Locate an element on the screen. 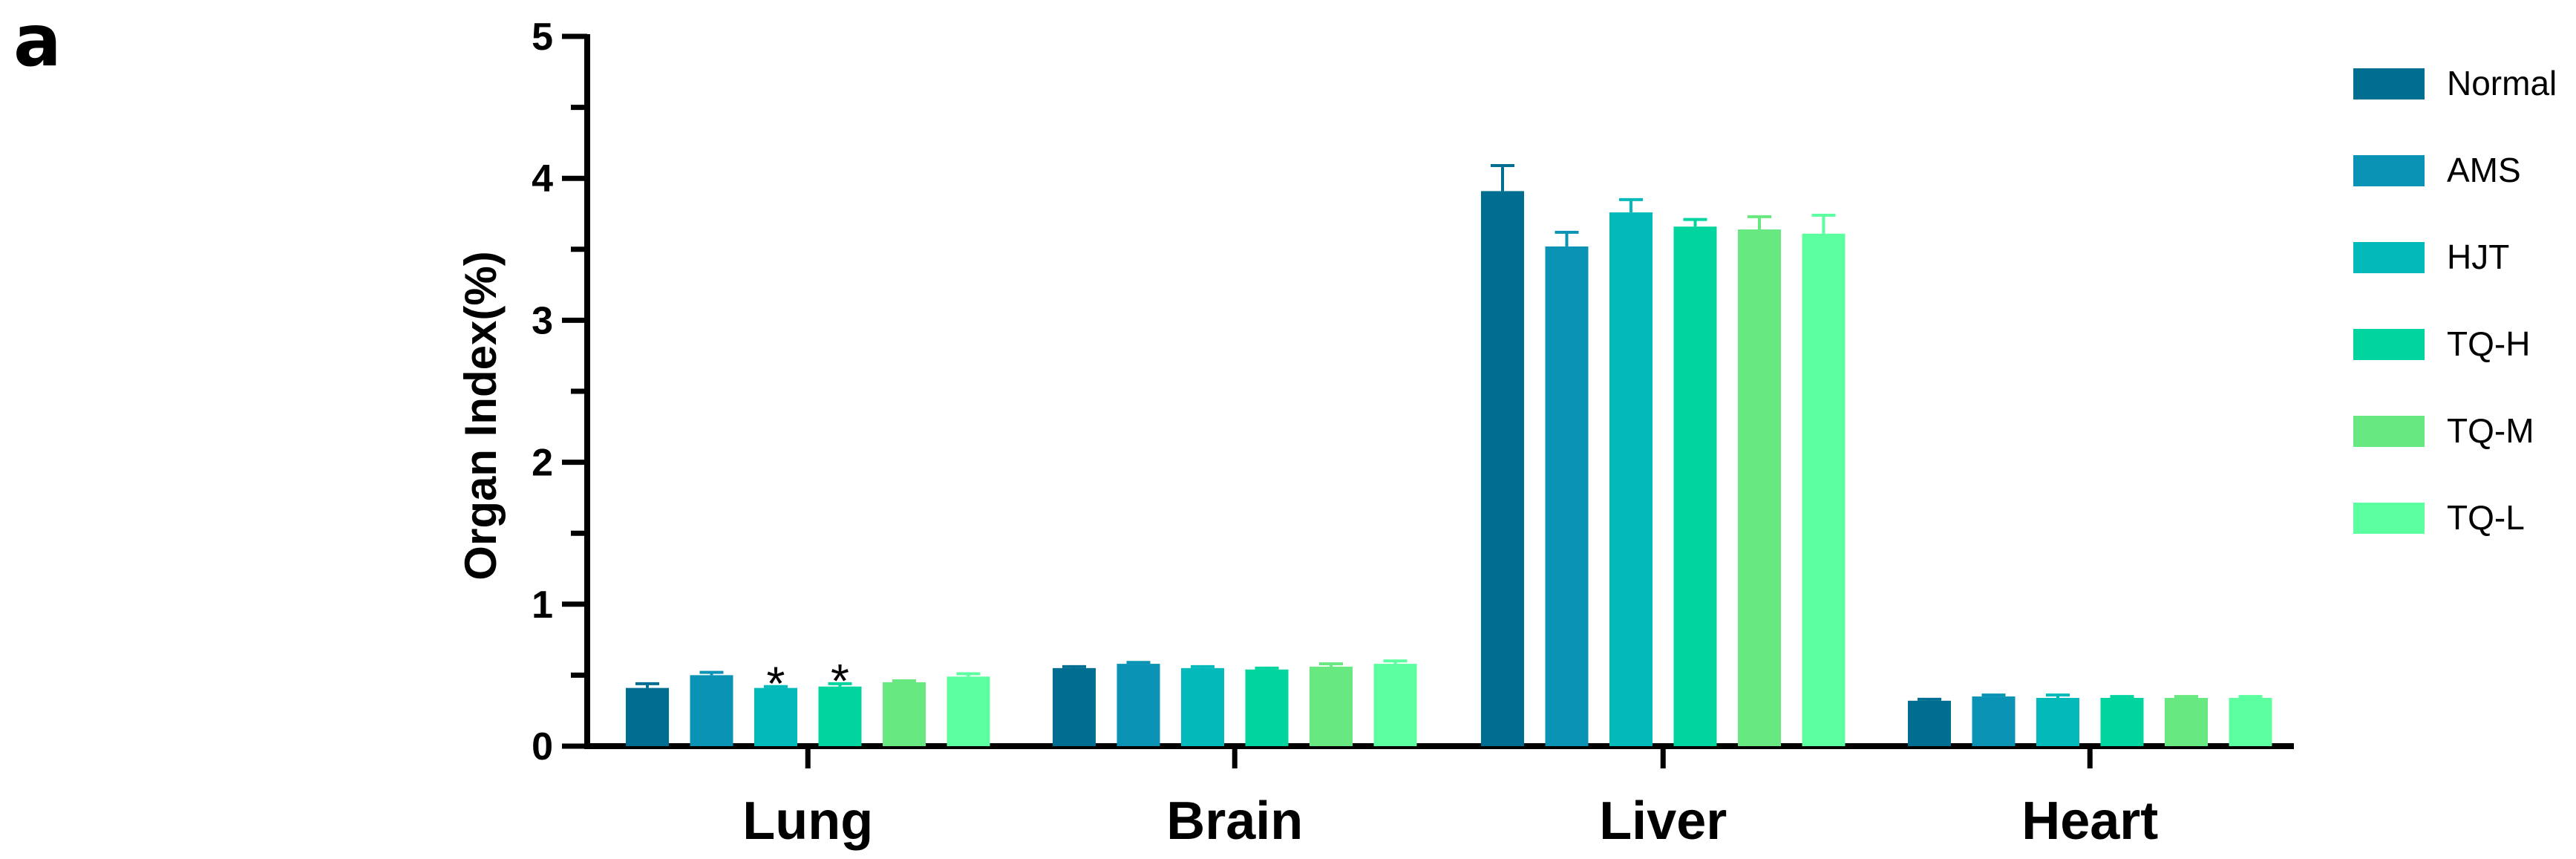 The image size is (2576, 859). x-category-label: Heart is located at coordinates (2089, 821).